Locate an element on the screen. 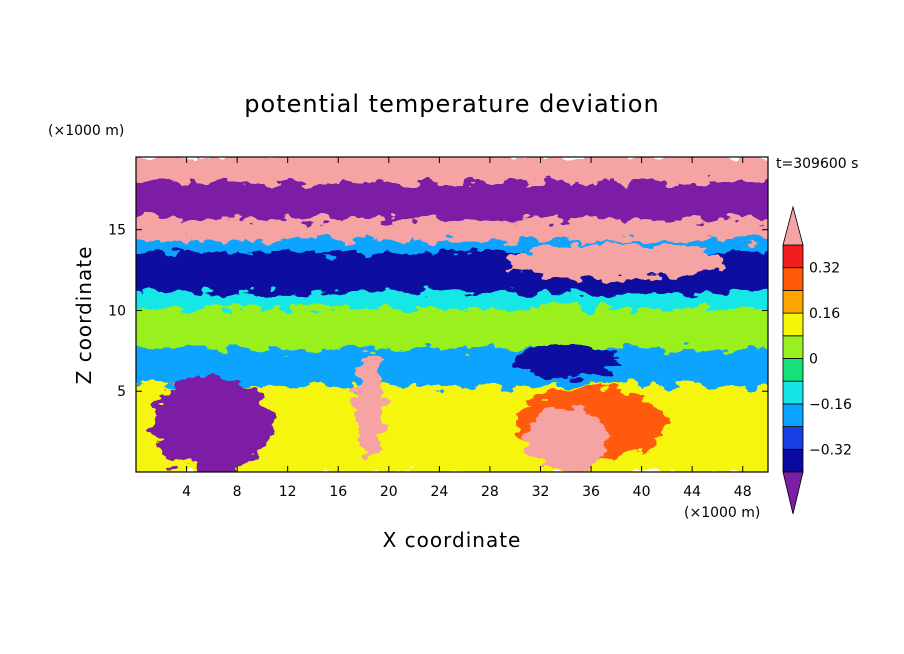 The image size is (904, 654). x-tick-label: 4 is located at coordinates (186, 492).